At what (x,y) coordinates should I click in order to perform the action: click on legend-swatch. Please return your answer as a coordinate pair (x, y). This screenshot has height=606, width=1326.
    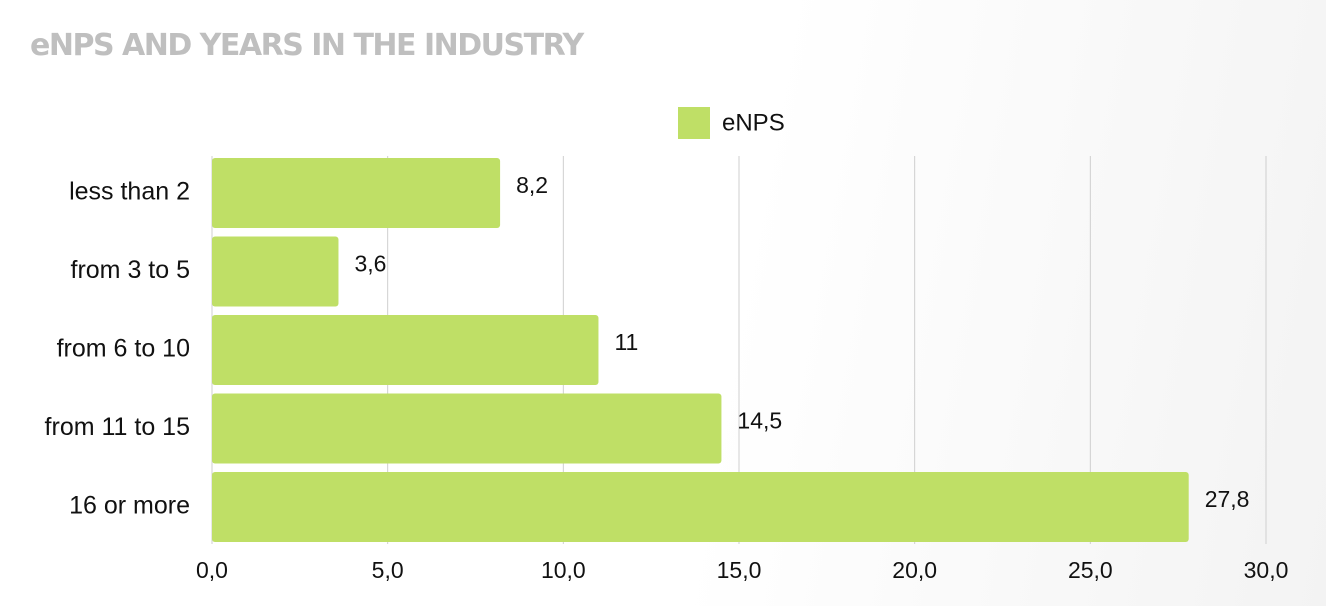
    Looking at the image, I should click on (694, 123).